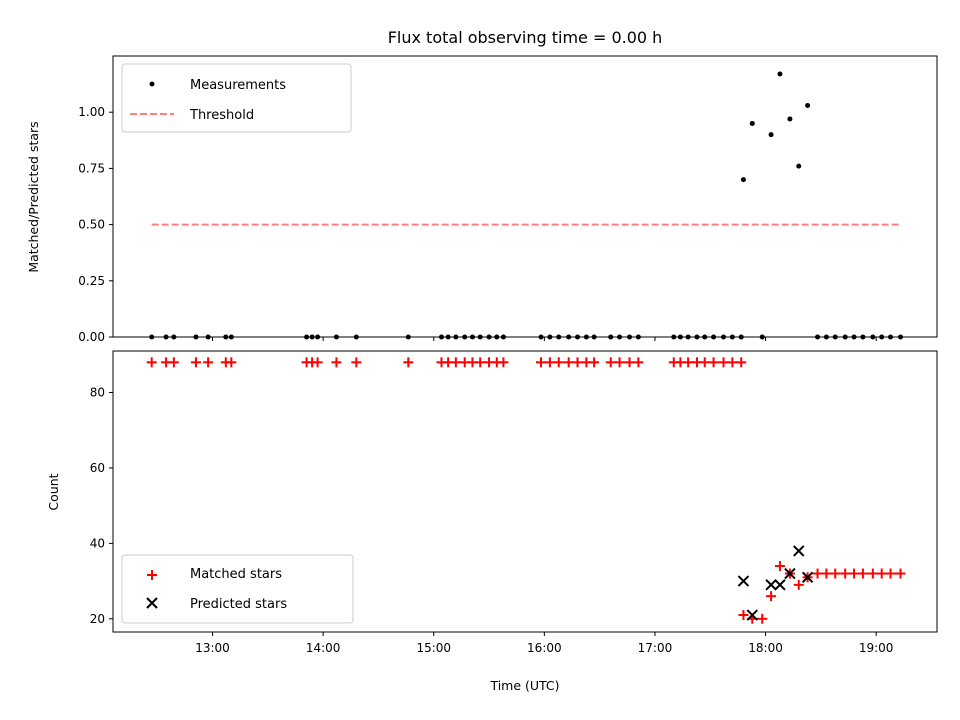 This screenshot has width=960, height=720. I want to click on y-tick-label: 1.00, so click(91, 112).